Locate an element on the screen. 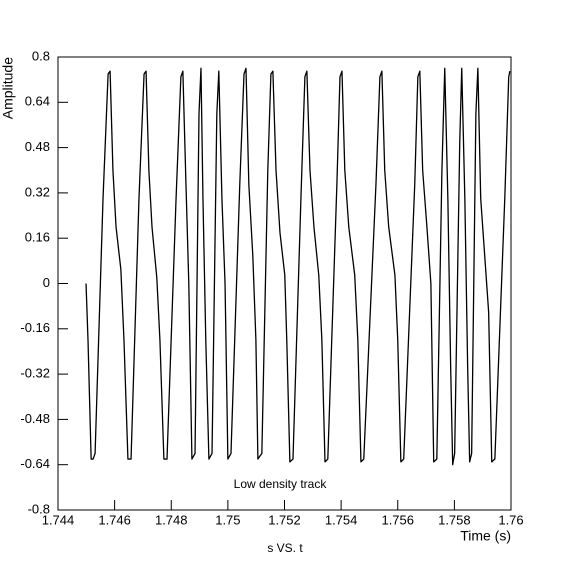  x-tick-label: 1.744 is located at coordinates (58, 519).